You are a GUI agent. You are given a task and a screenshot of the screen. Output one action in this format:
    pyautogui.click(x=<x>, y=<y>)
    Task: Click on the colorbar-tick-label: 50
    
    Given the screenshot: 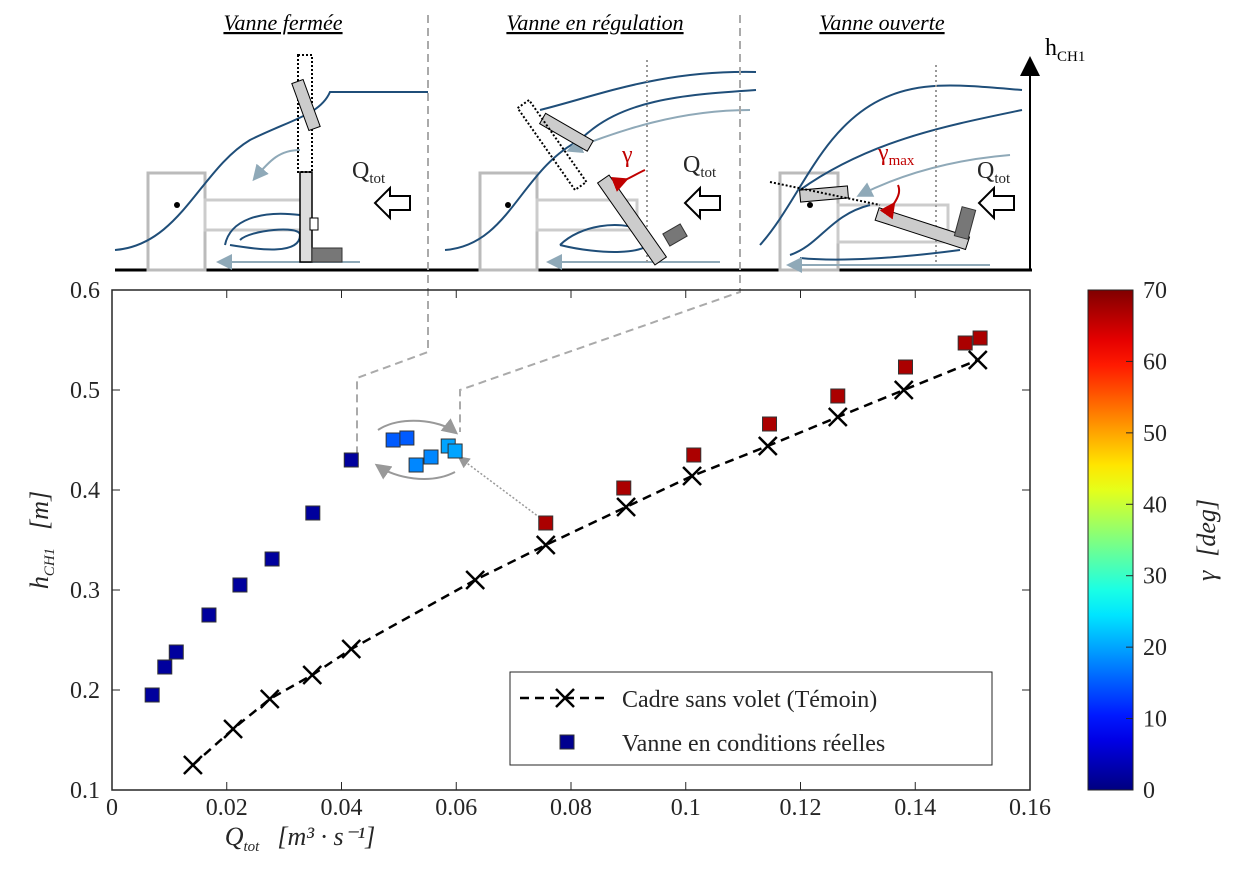 What is the action you would take?
    pyautogui.click(x=1155, y=434)
    